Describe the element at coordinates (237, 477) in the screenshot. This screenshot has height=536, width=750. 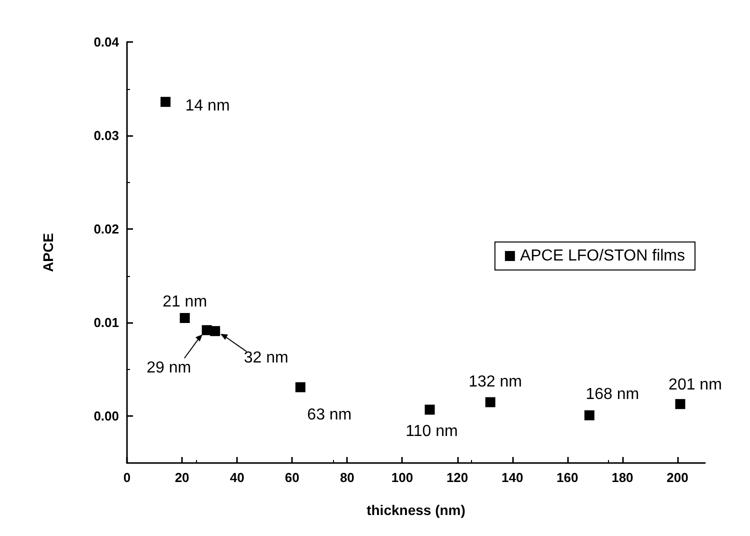
I see `x-tick-label: 40` at that location.